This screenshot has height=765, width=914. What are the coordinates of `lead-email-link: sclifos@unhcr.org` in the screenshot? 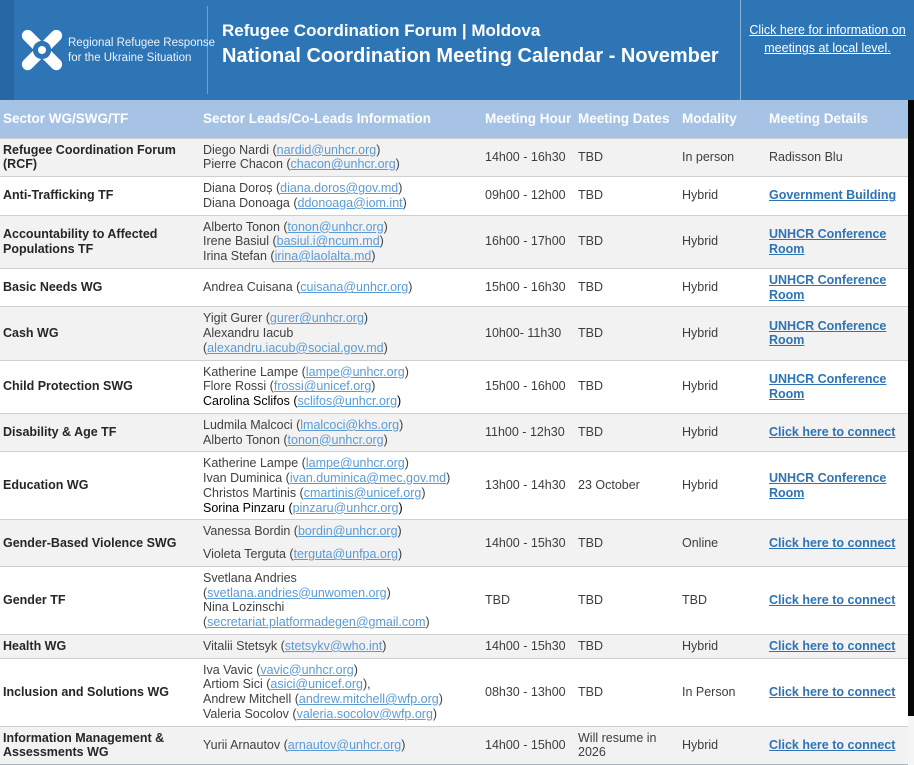 It's located at (347, 401).